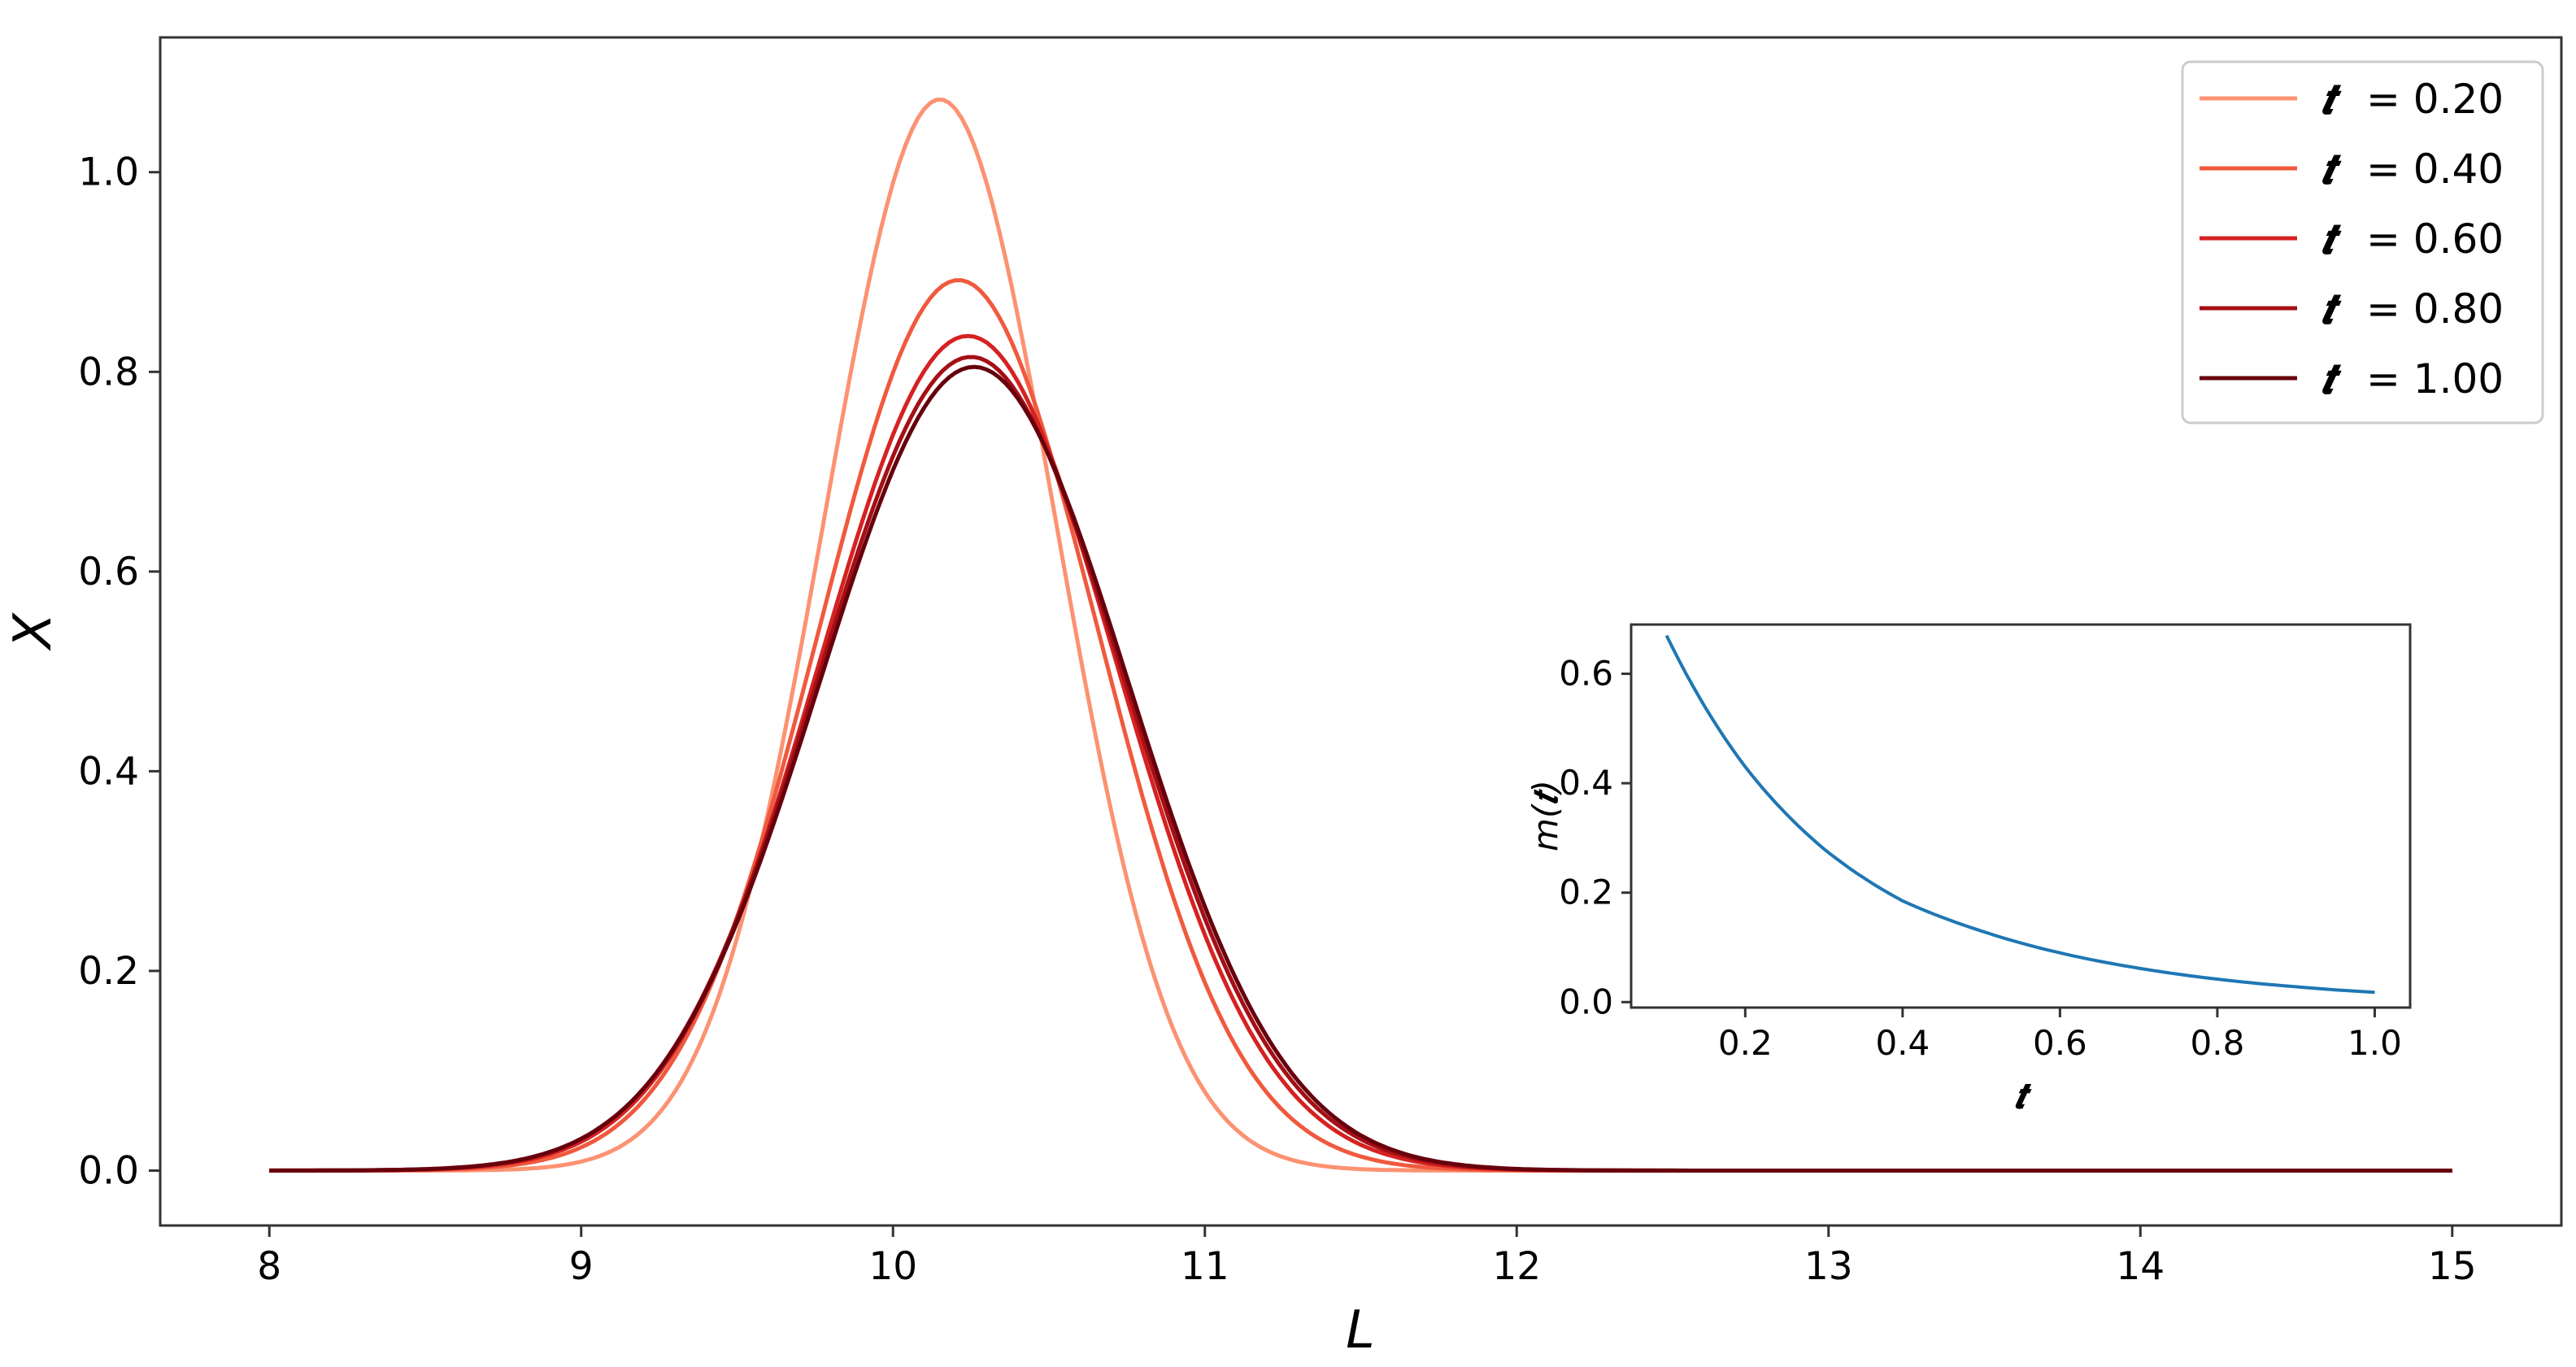 The image size is (2576, 1367). Describe the element at coordinates (2140, 1266) in the screenshot. I see `x-tick-label: 14` at that location.